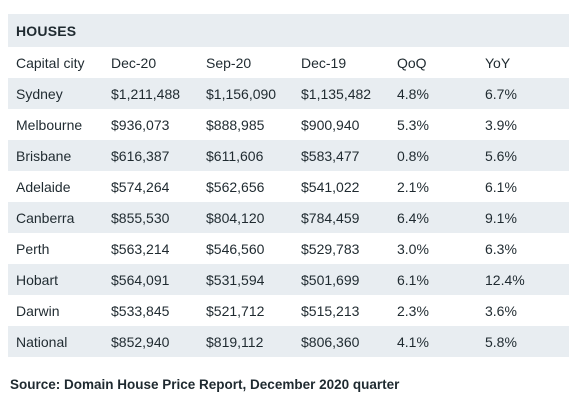 Image resolution: width=581 pixels, height=404 pixels. What do you see at coordinates (341, 341) in the screenshot?
I see `cell-dec-19: $806,360` at bounding box center [341, 341].